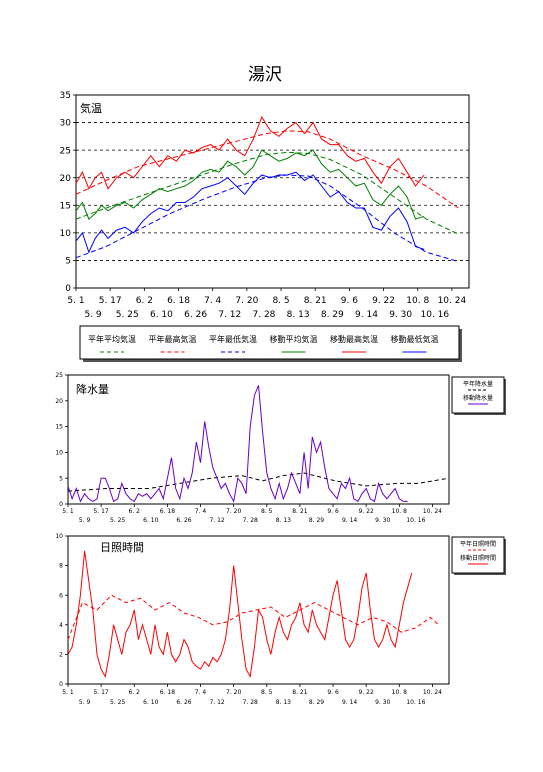 Image resolution: width=543 pixels, height=772 pixels. Describe the element at coordinates (112, 339) in the screenshot. I see `legend-label: 平年平均気温` at that location.